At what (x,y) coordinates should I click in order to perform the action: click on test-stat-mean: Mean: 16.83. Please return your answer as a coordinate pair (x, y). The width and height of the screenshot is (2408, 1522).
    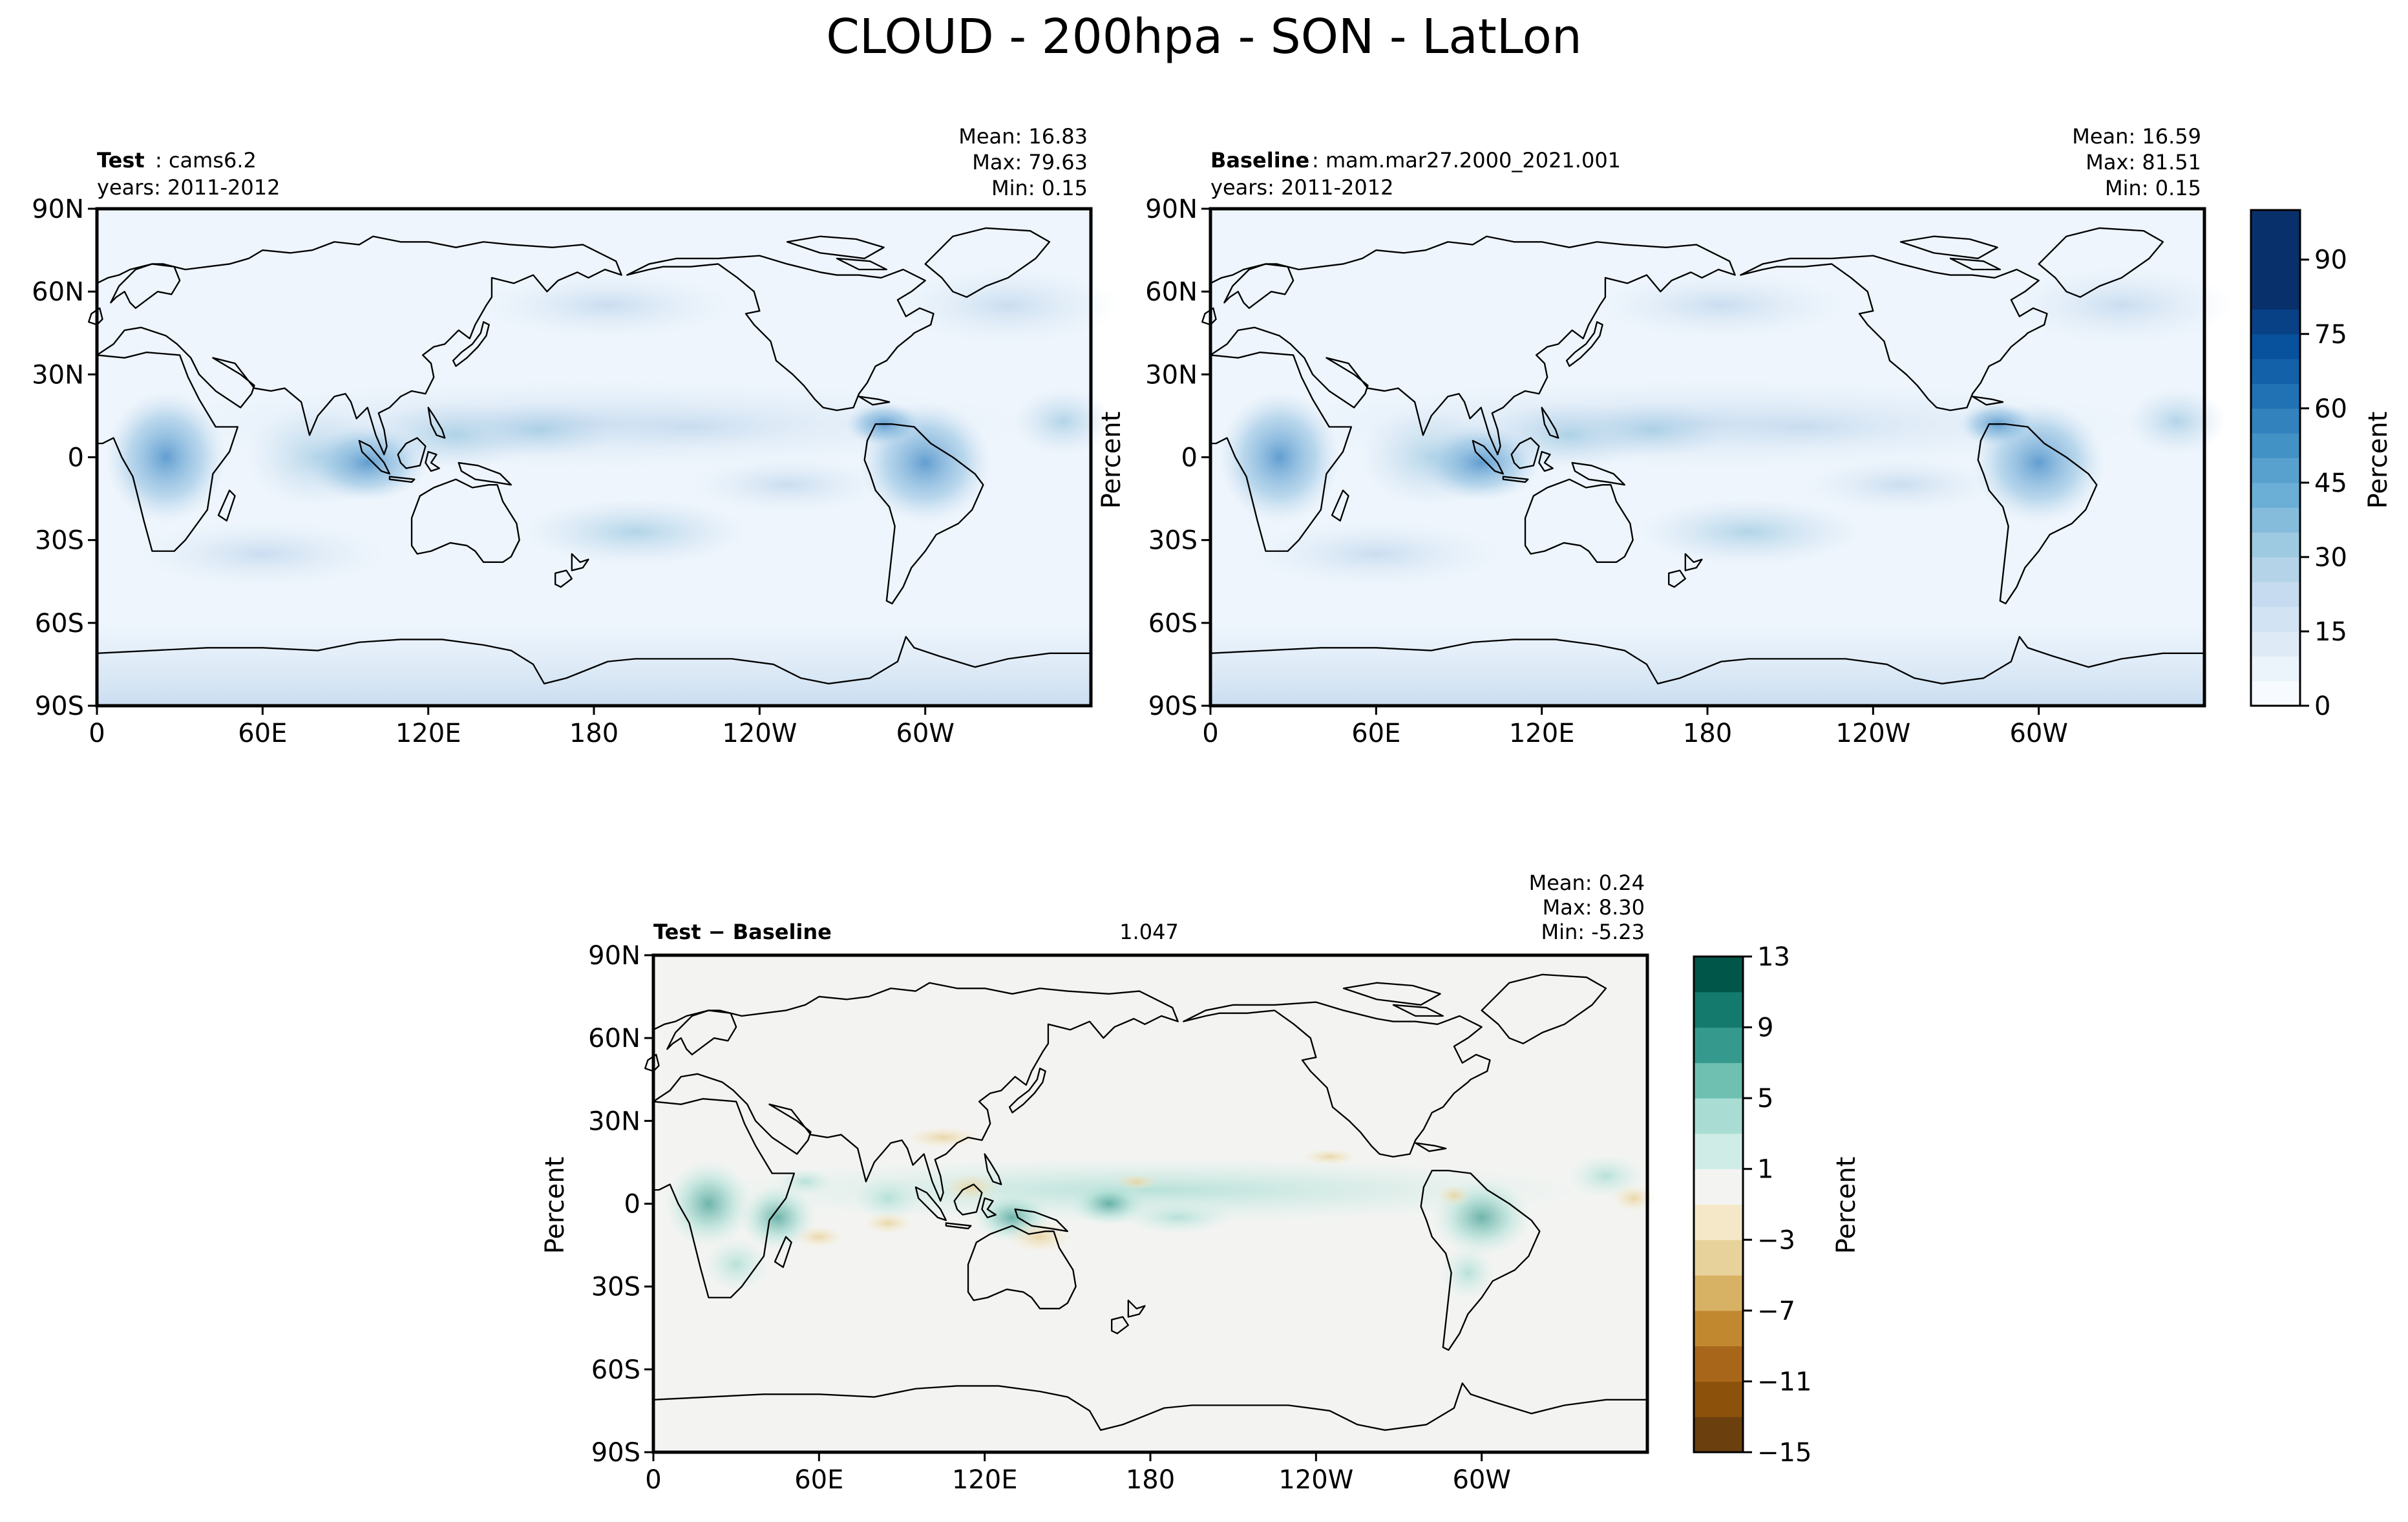
    Looking at the image, I should click on (1023, 136).